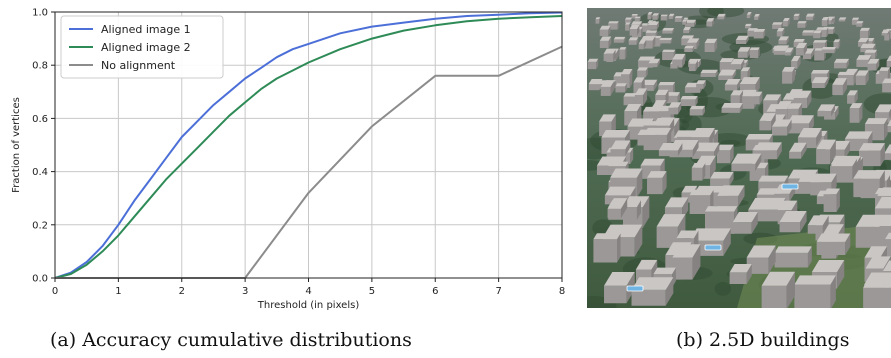 The height and width of the screenshot is (358, 891). I want to click on x-tick-label: 6, so click(435, 291).